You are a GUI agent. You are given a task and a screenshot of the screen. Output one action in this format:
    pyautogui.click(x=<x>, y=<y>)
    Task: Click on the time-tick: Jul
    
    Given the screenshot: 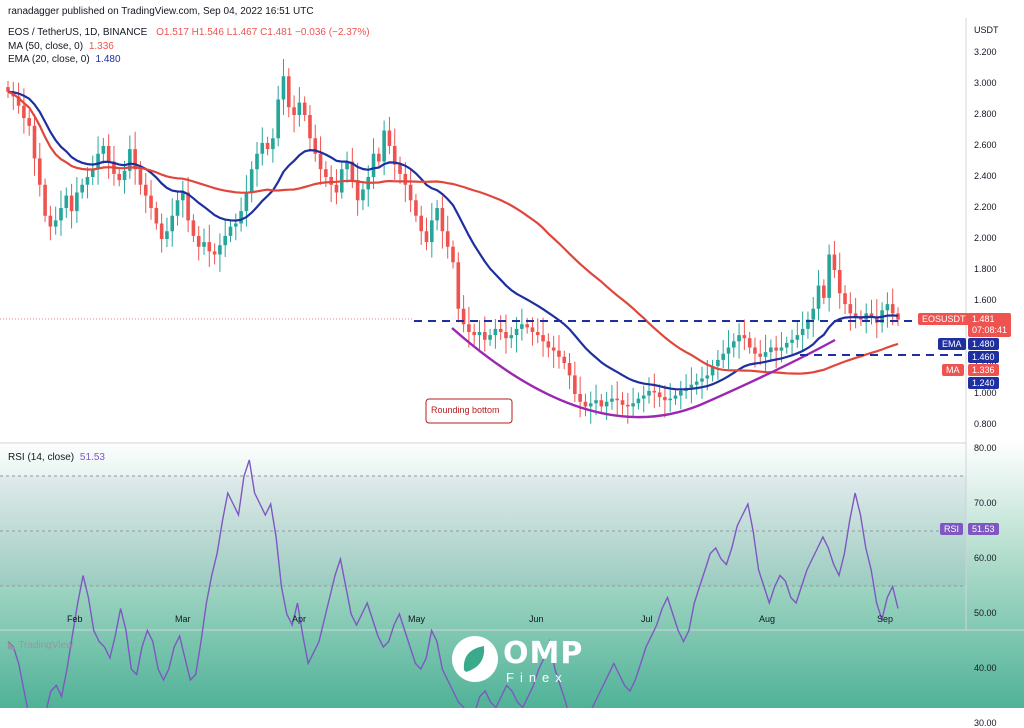 What is the action you would take?
    pyautogui.click(x=647, y=619)
    